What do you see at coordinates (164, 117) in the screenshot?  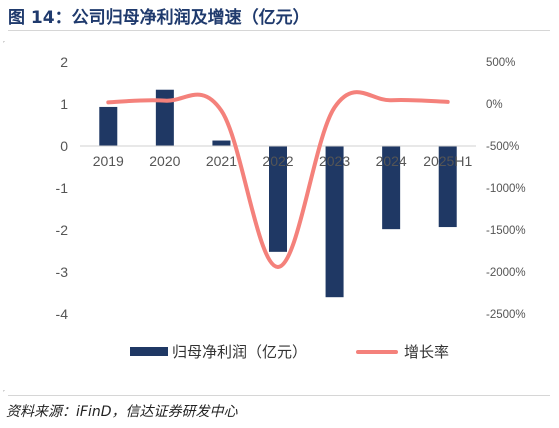 I see `bar-2020` at bounding box center [164, 117].